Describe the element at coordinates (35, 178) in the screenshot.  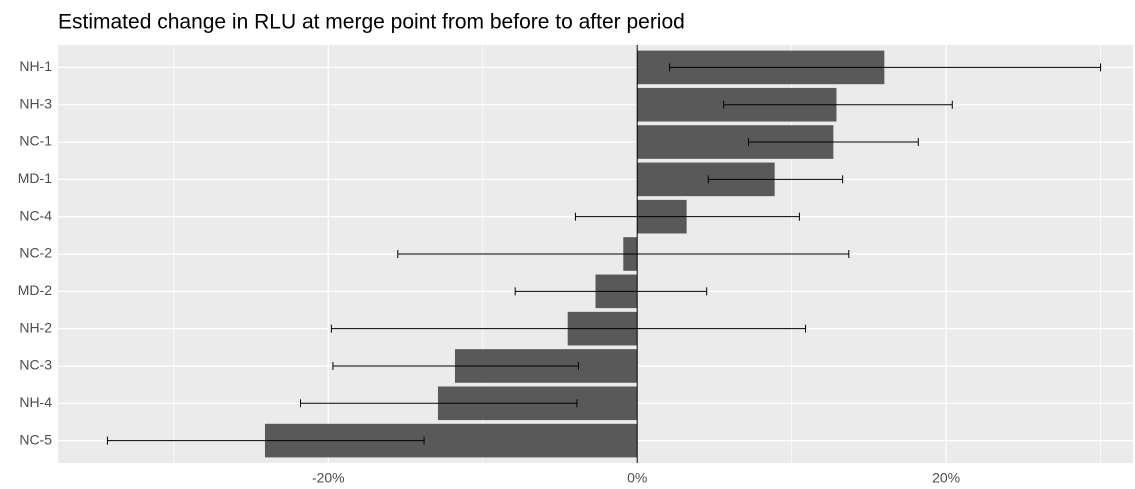
I see `y-tick-label: MD-1` at that location.